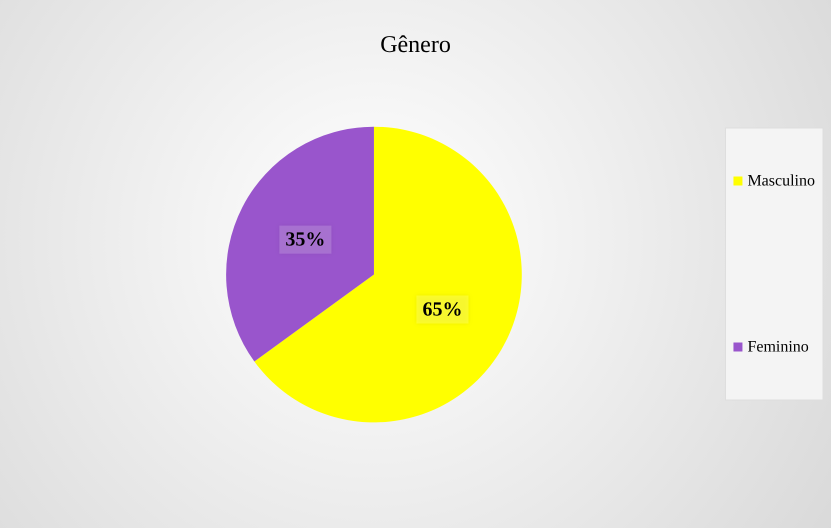 The height and width of the screenshot is (528, 831). I want to click on legend-label: Feminino, so click(778, 347).